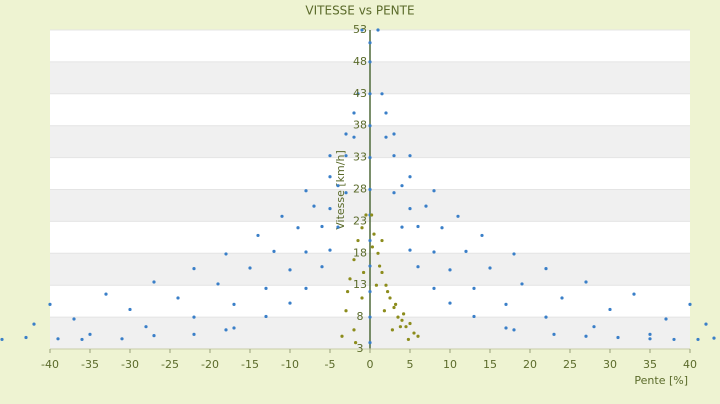 Image resolution: width=720 pixels, height=404 pixels. Describe the element at coordinates (661, 380) in the screenshot. I see `x-axis-label: Pente [%]` at that location.